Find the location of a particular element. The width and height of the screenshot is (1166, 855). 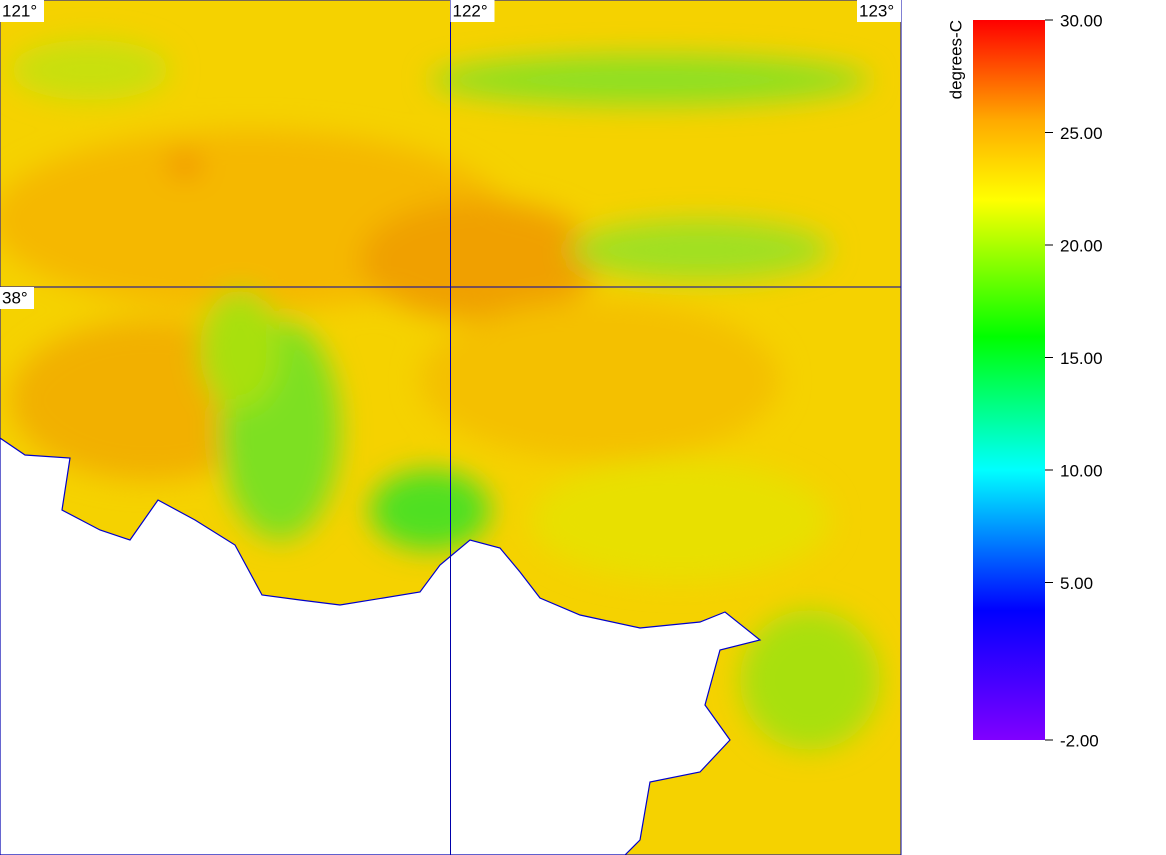

colorbar-ramp is located at coordinates (1009, 380).